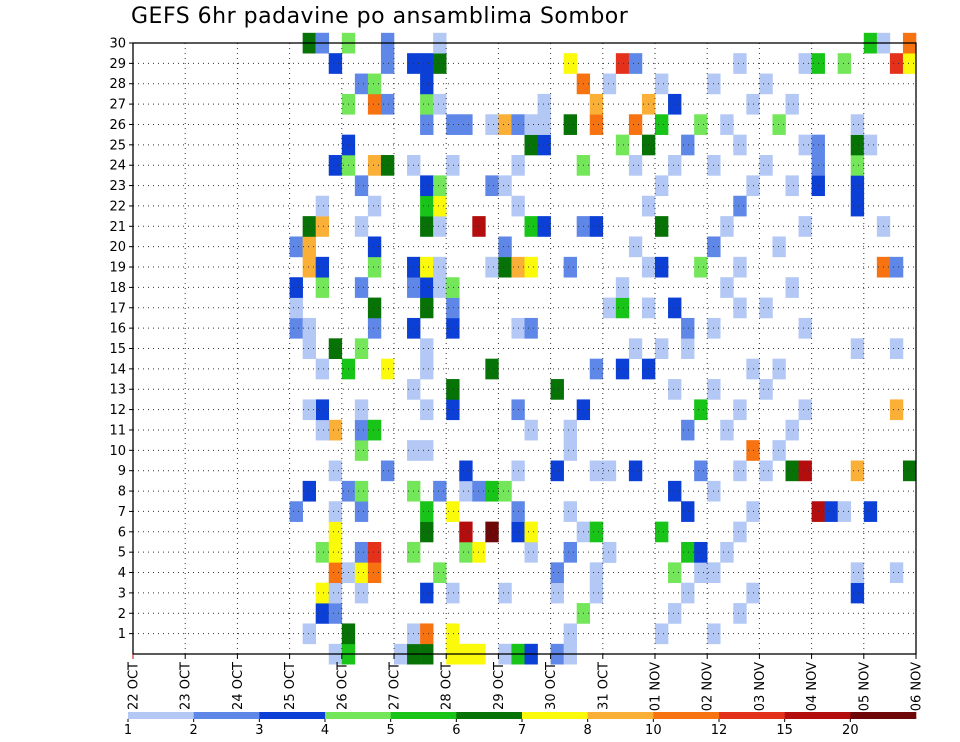 This screenshot has height=742, width=960. I want to click on x-tick-label: 31 OCT, so click(603, 686).